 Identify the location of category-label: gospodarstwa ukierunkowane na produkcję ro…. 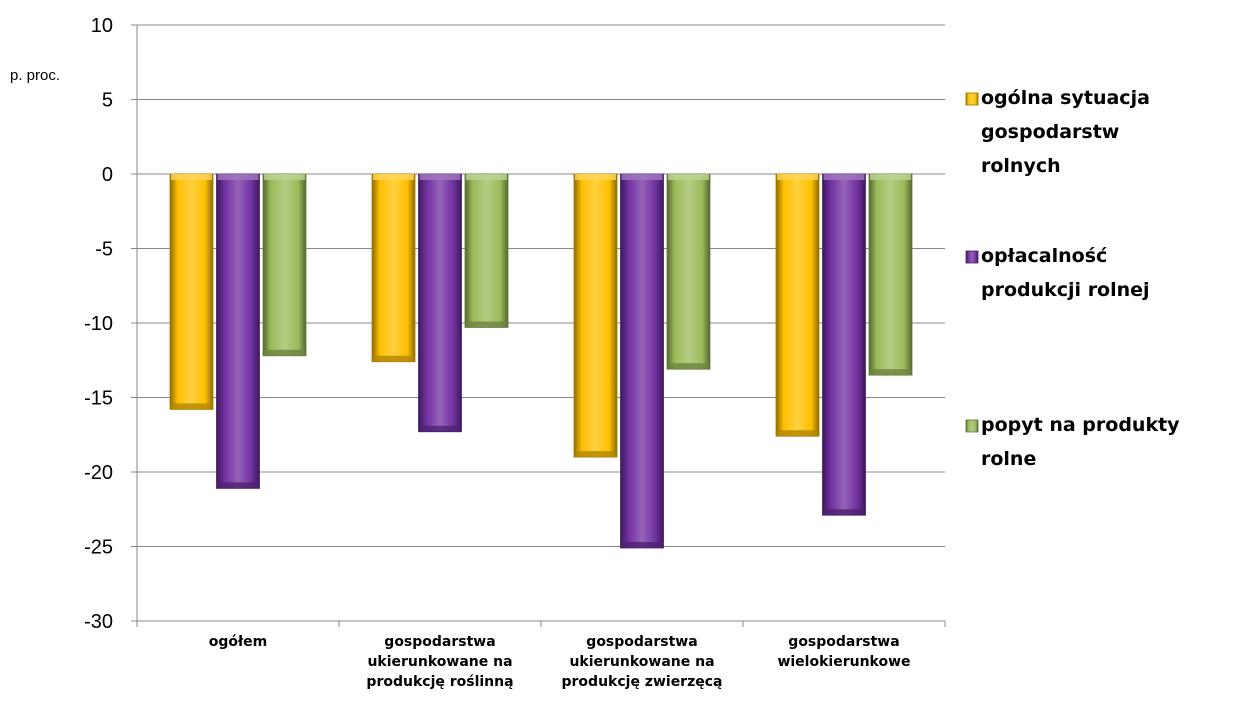
(439, 662).